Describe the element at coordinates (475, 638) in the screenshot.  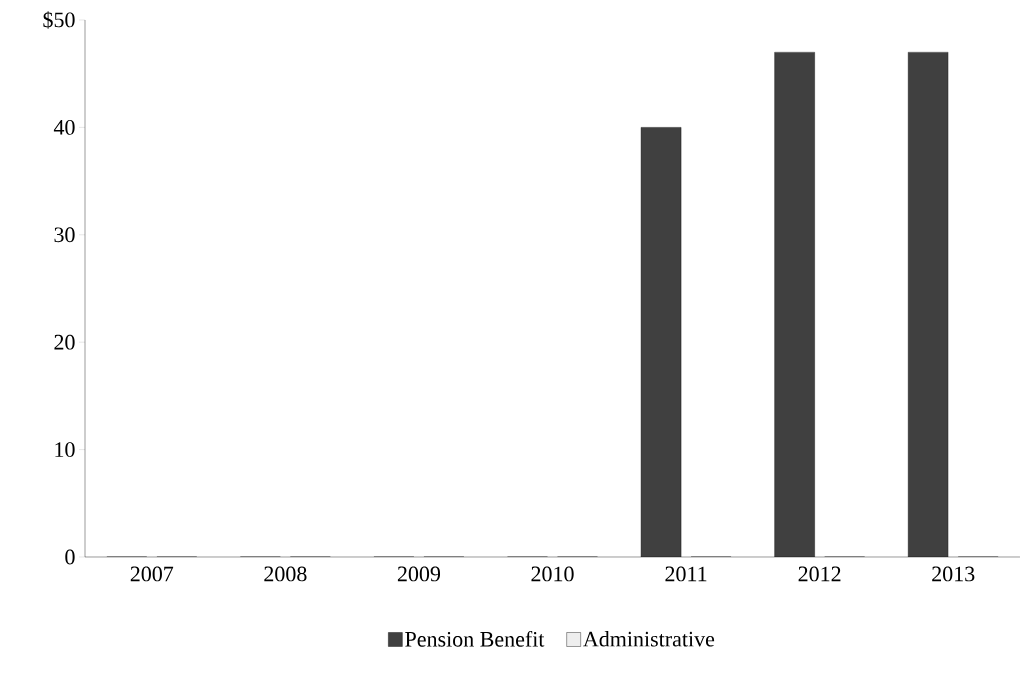
I see `legend-label: Pension Benefit` at that location.